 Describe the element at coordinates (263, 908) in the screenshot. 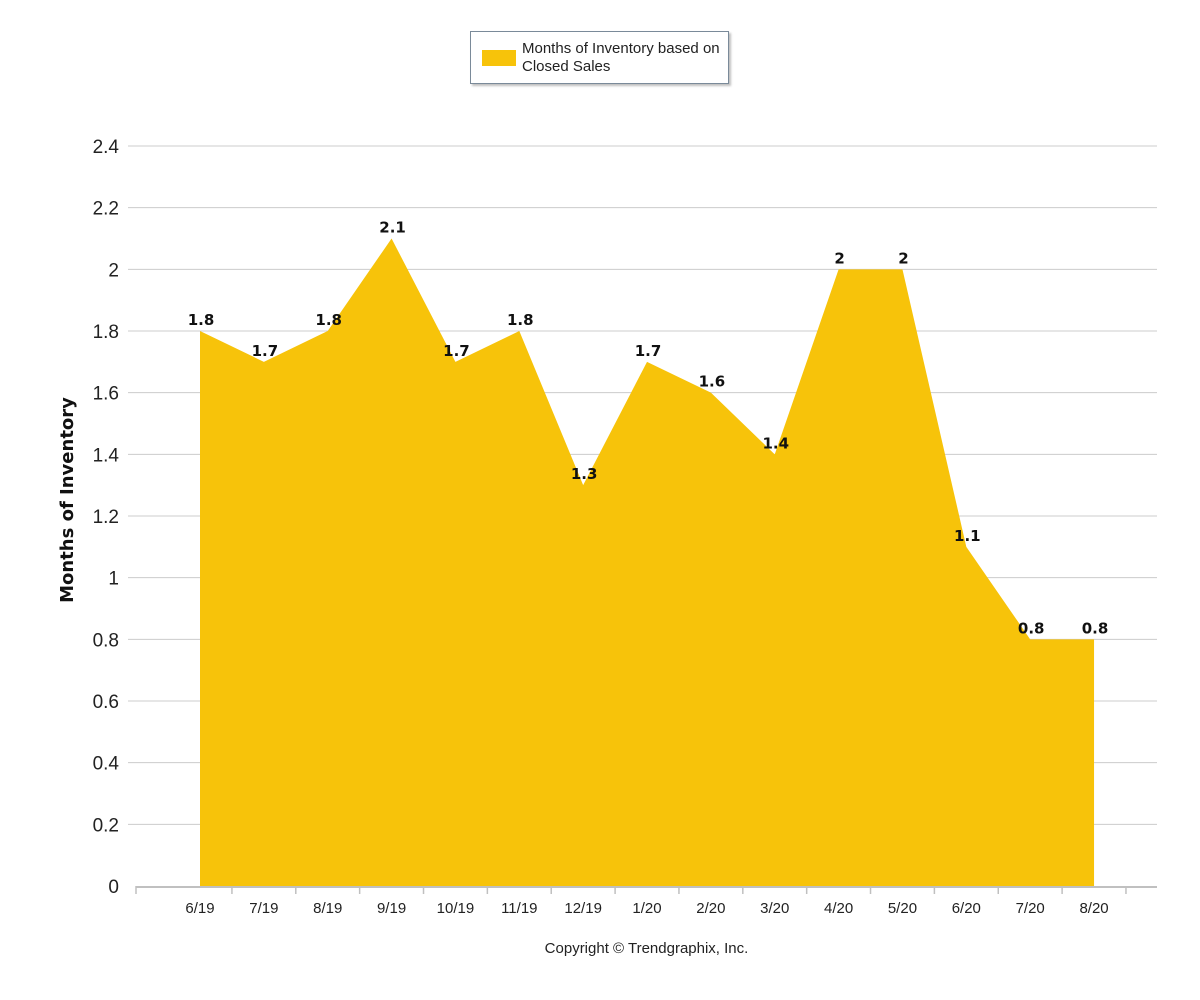

I see `x-tick-label: 7/19` at that location.